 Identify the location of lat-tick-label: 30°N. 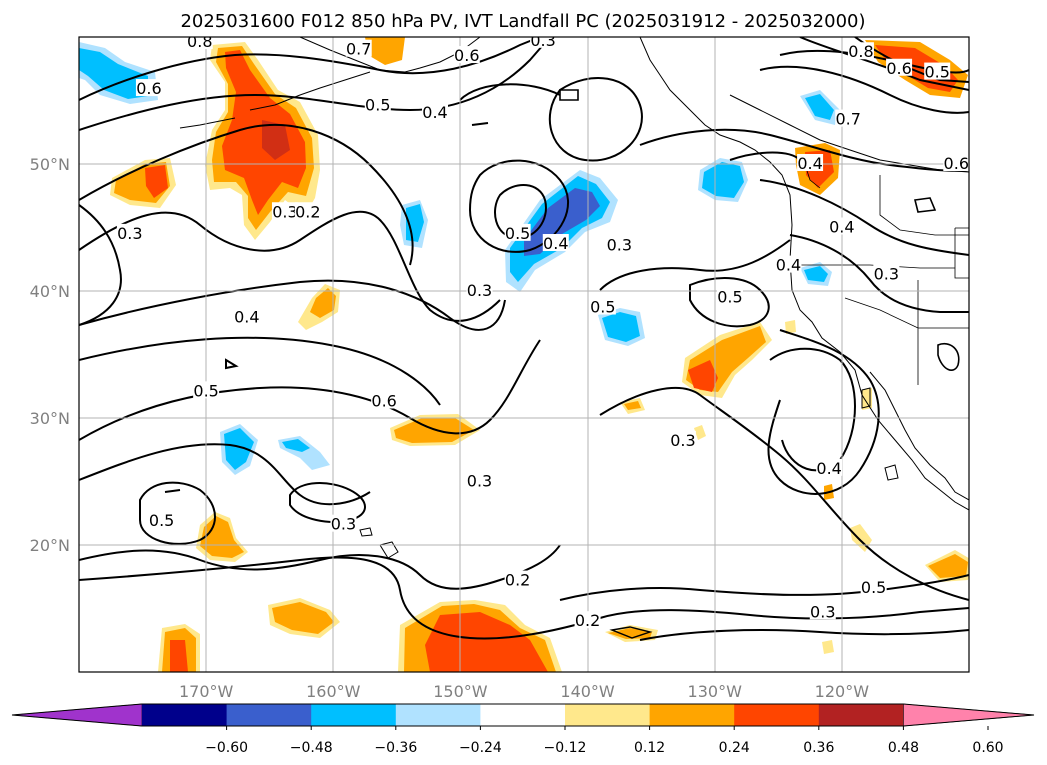
(50, 418).